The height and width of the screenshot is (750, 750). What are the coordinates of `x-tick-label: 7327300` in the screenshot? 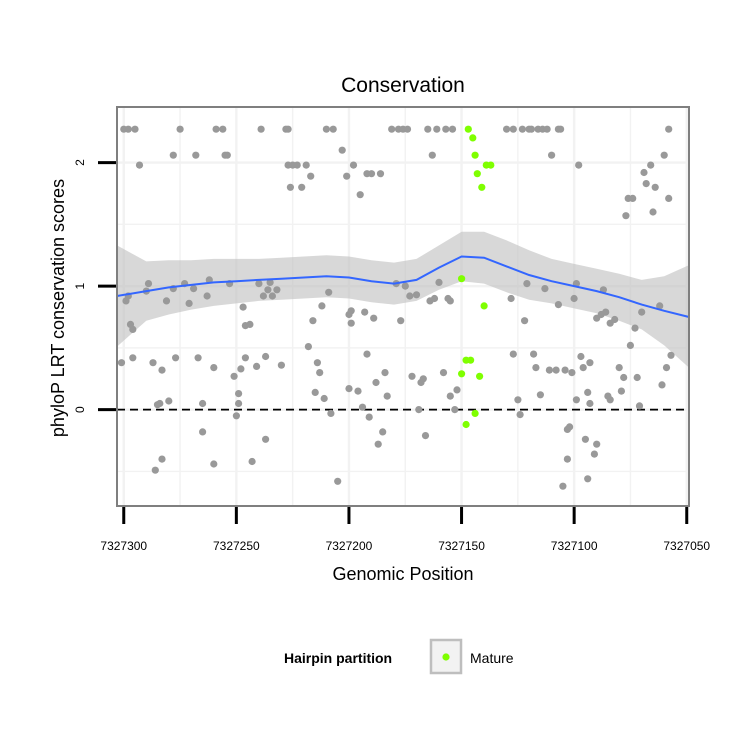 It's located at (123, 546).